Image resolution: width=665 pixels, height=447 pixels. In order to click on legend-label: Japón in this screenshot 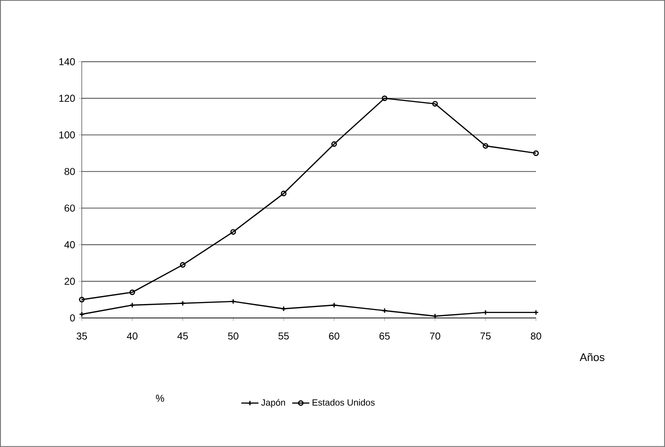, I will do `click(273, 403)`.